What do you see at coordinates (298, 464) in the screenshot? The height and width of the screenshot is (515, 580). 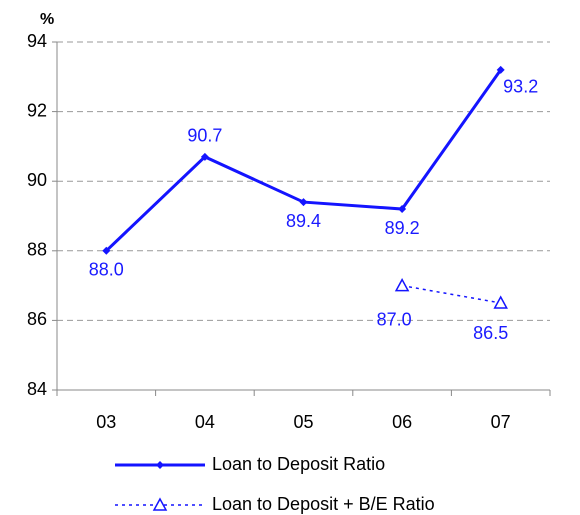 I see `legend-label: Loan to Deposit Ratio` at bounding box center [298, 464].